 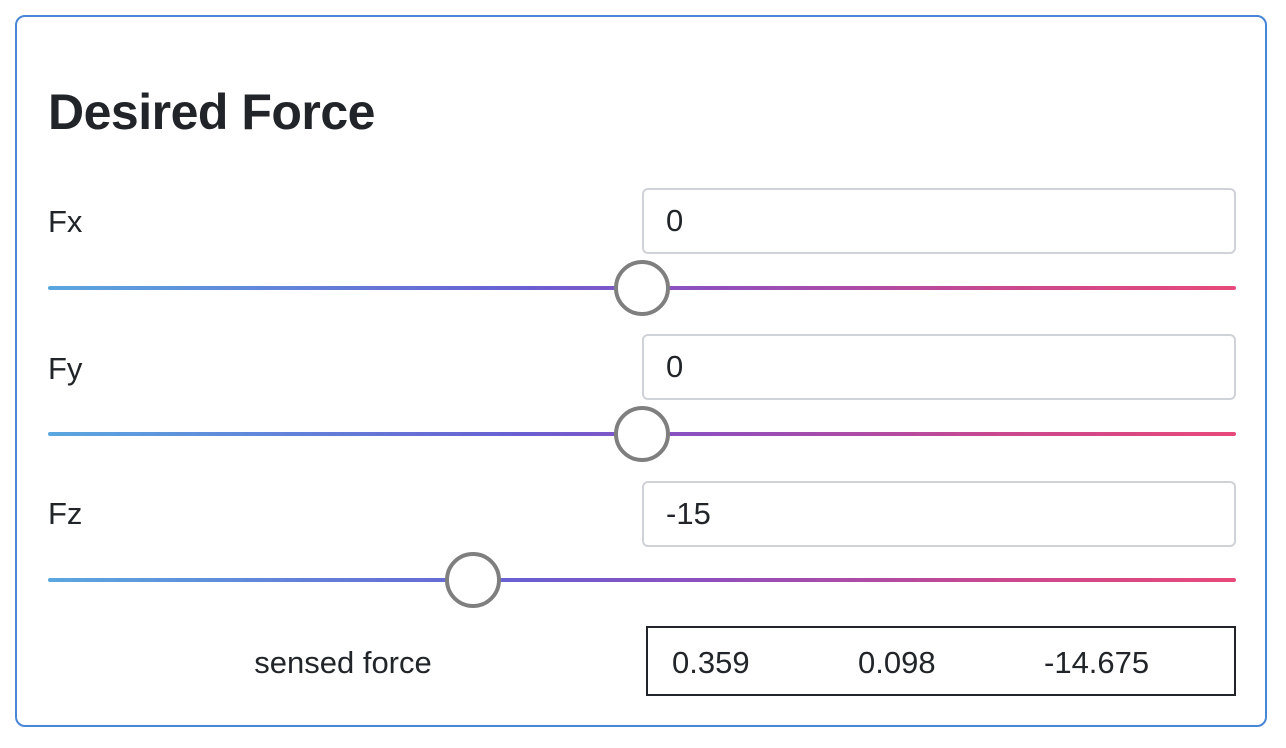 What do you see at coordinates (941, 661) in the screenshot?
I see `sensed-force-readout: 0.359 0.098 -14.675` at bounding box center [941, 661].